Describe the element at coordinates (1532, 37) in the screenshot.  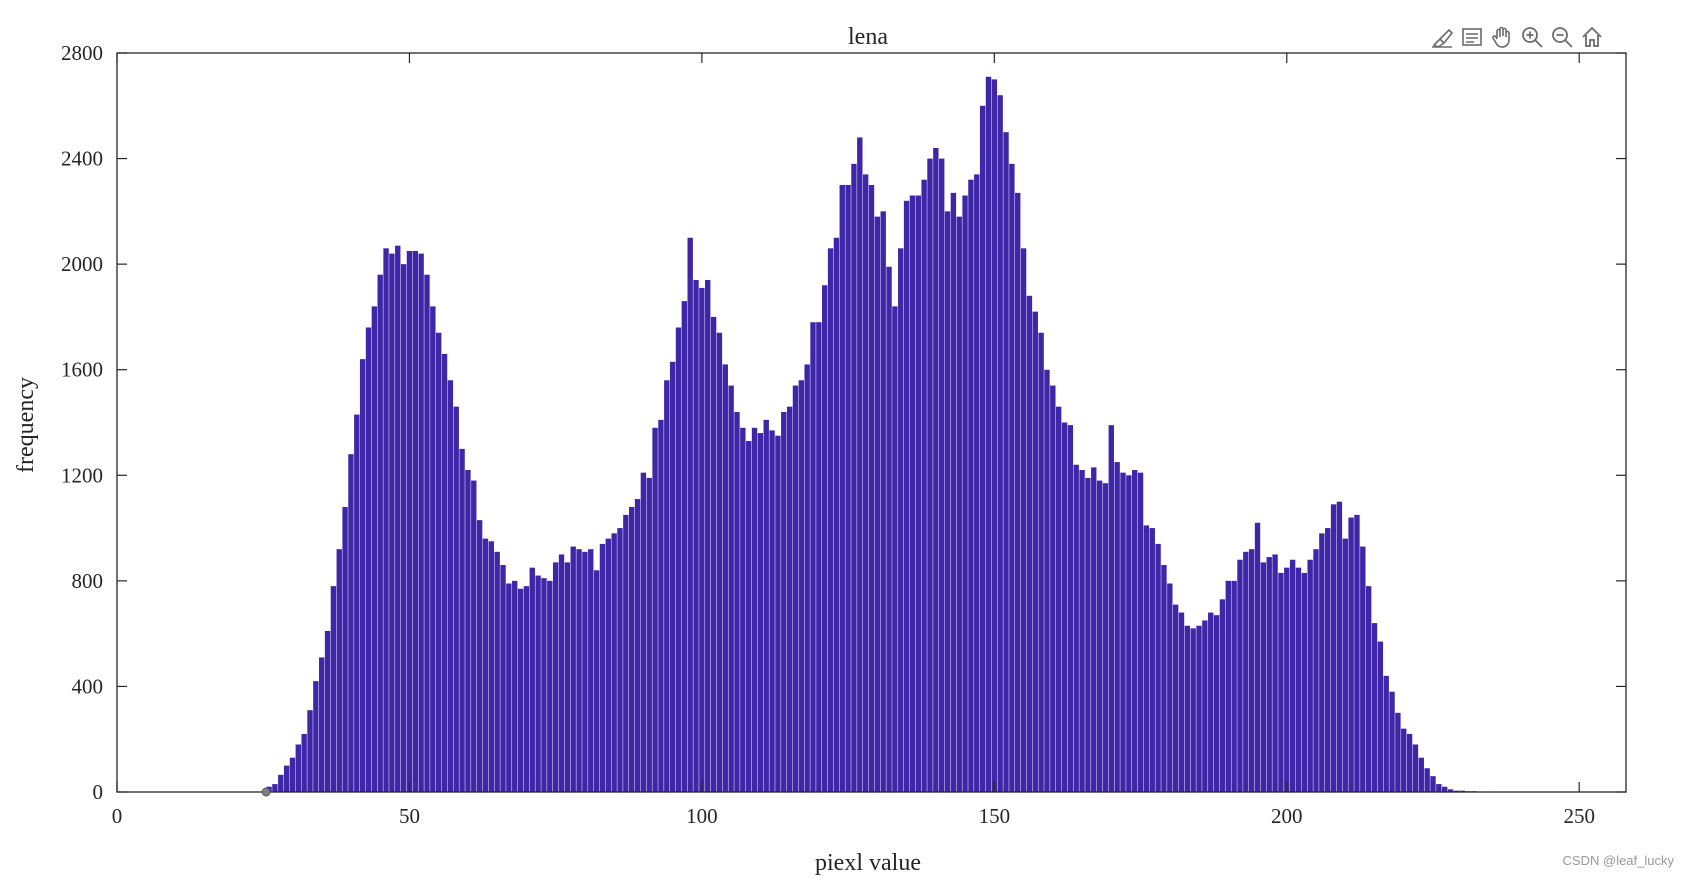
I see `zoom-in-icon` at that location.